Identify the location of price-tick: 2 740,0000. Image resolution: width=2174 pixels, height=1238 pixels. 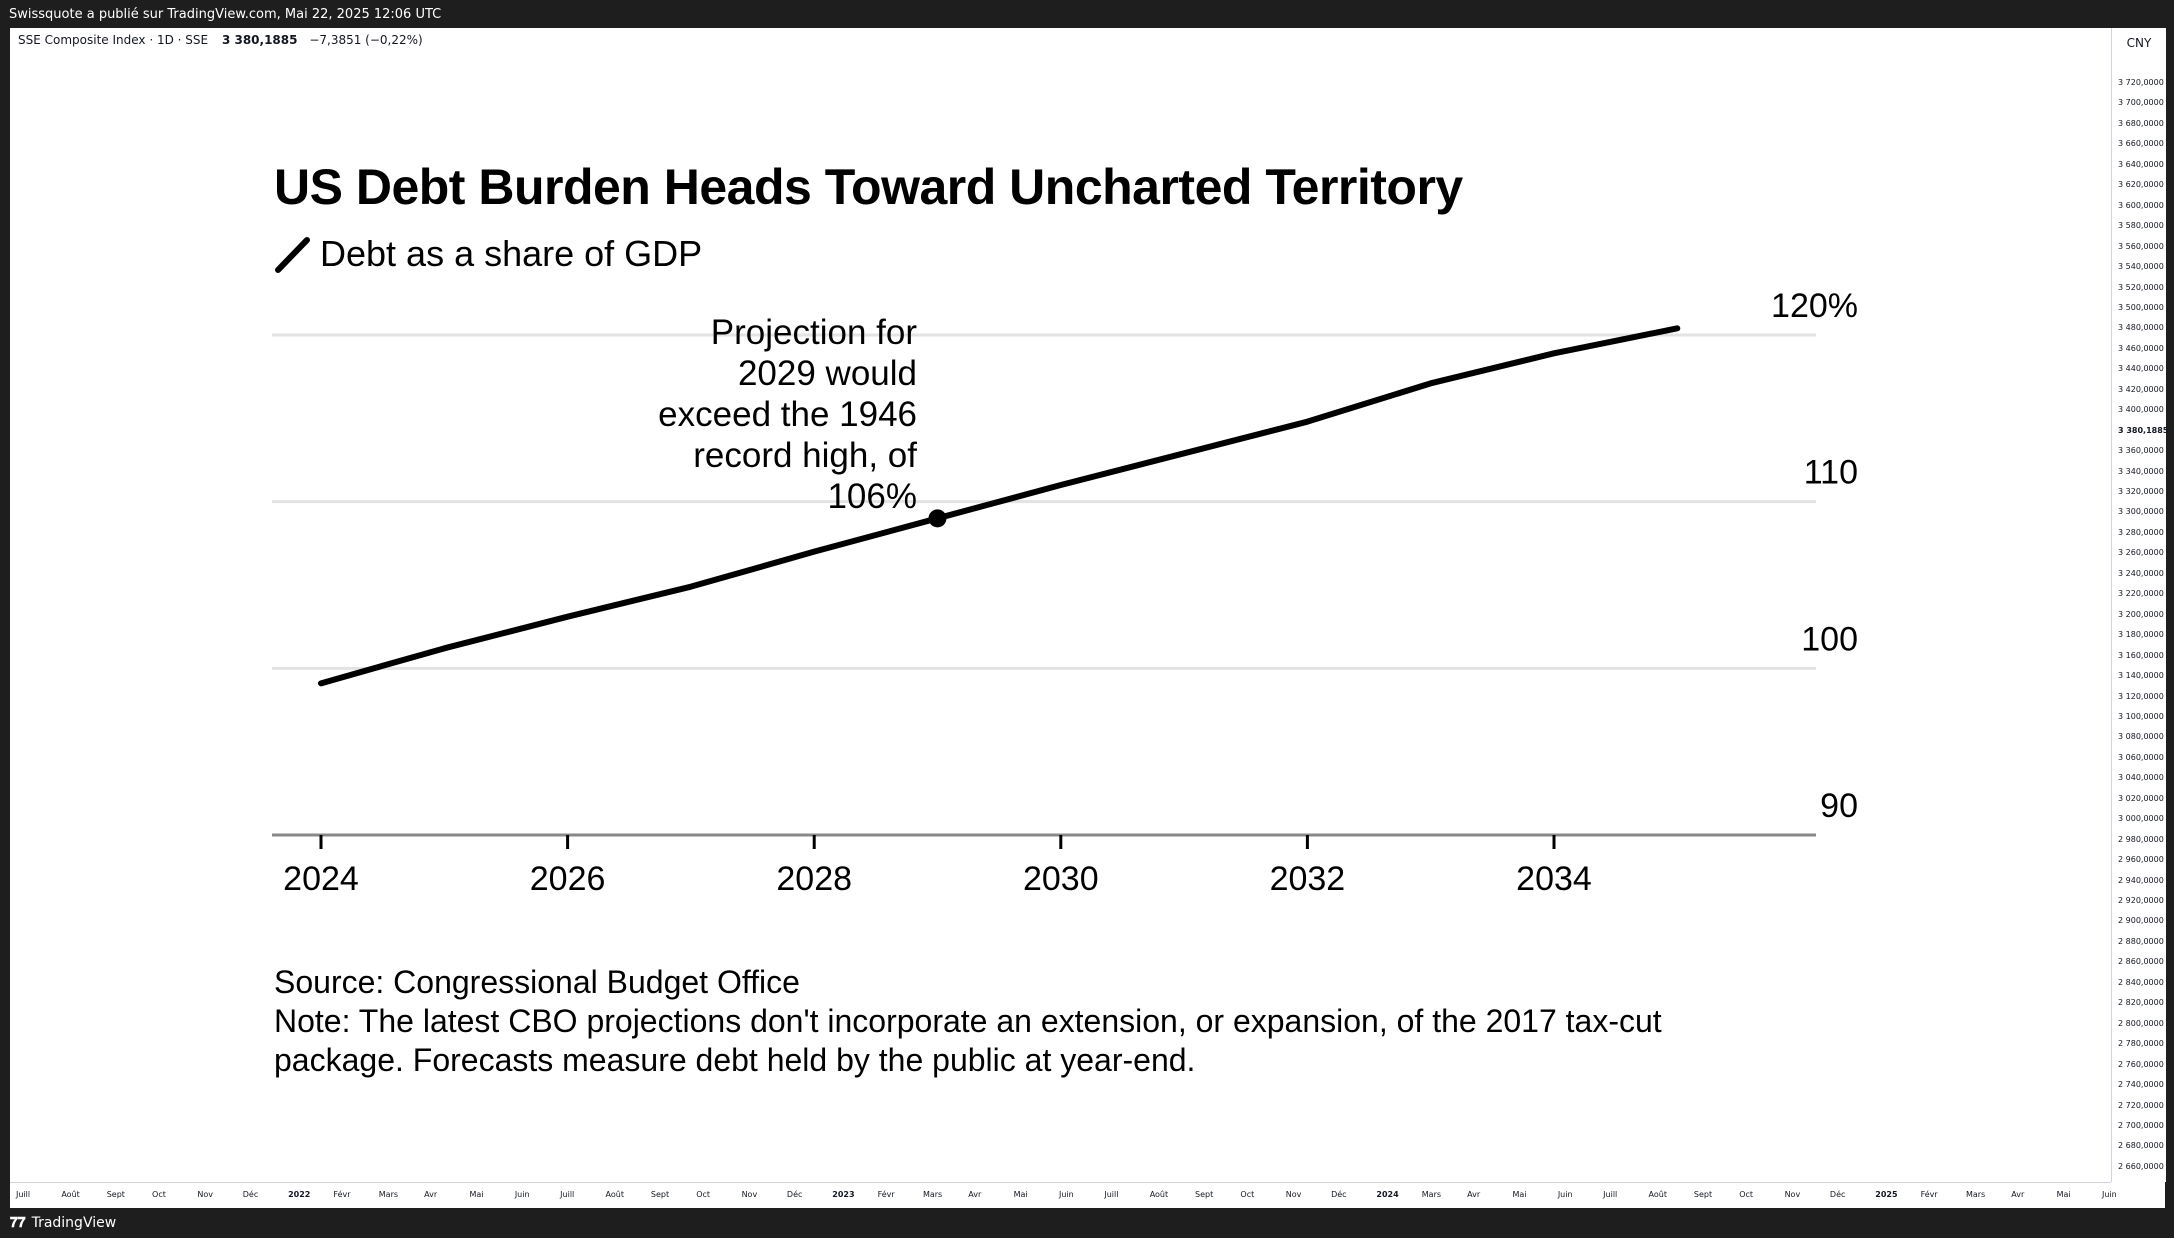
(2141, 1085).